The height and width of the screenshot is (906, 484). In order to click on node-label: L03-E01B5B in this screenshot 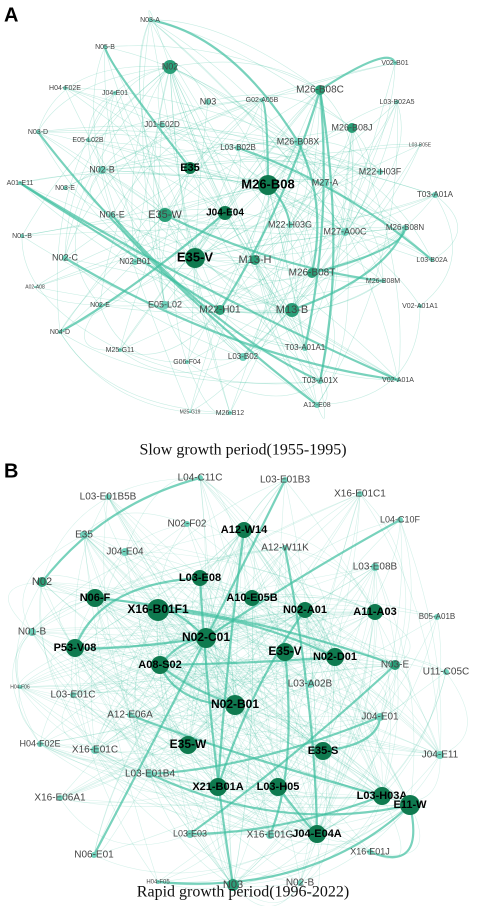, I will do `click(108, 497)`.